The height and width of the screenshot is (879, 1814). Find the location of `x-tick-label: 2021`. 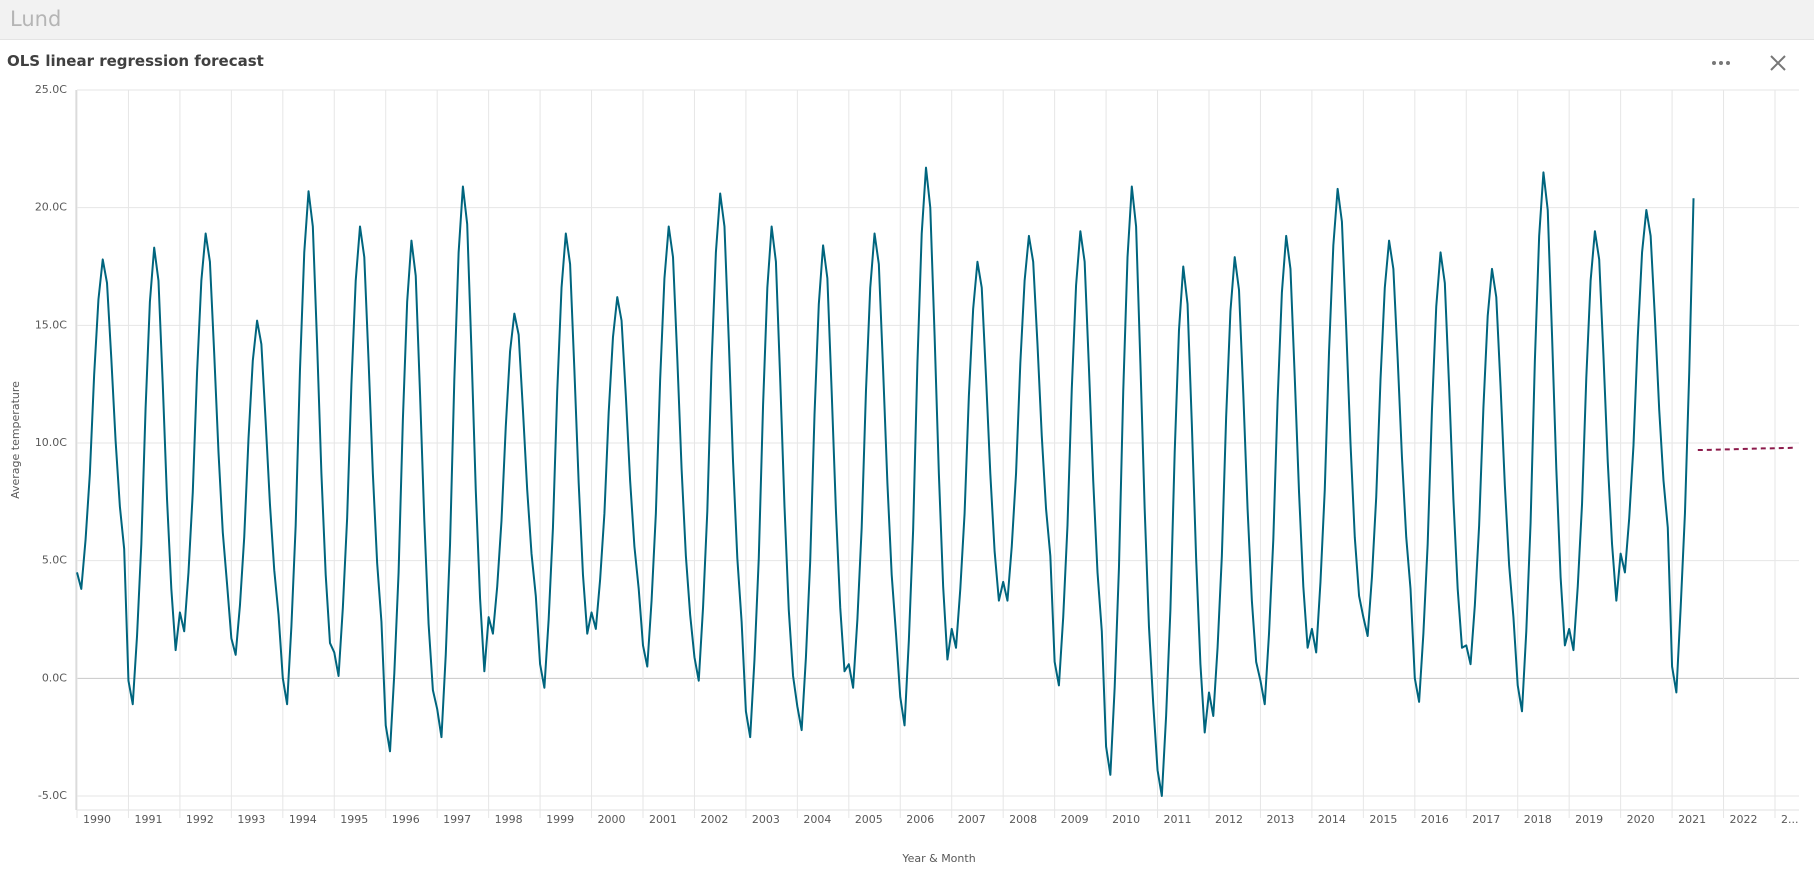

x-tick-label: 2021 is located at coordinates (1692, 819).